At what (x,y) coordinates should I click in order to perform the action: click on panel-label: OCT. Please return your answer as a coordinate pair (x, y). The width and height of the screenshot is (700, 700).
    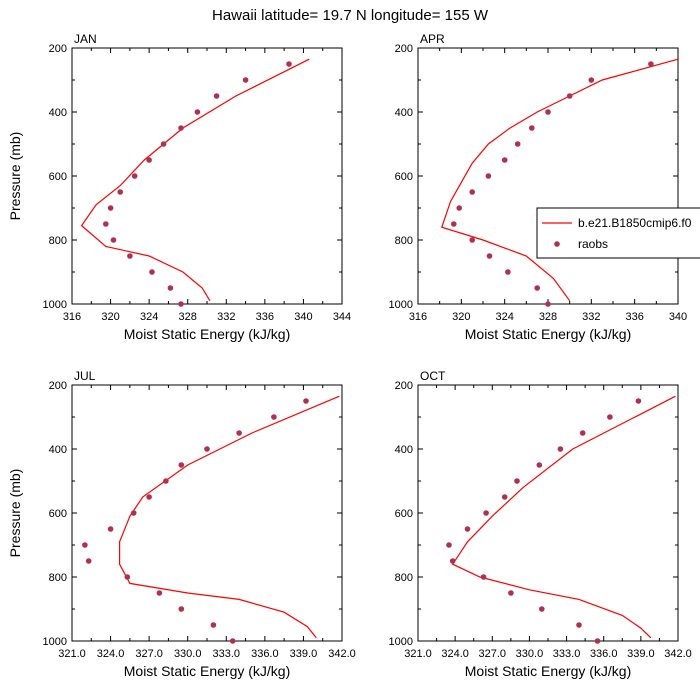
    Looking at the image, I should click on (433, 376).